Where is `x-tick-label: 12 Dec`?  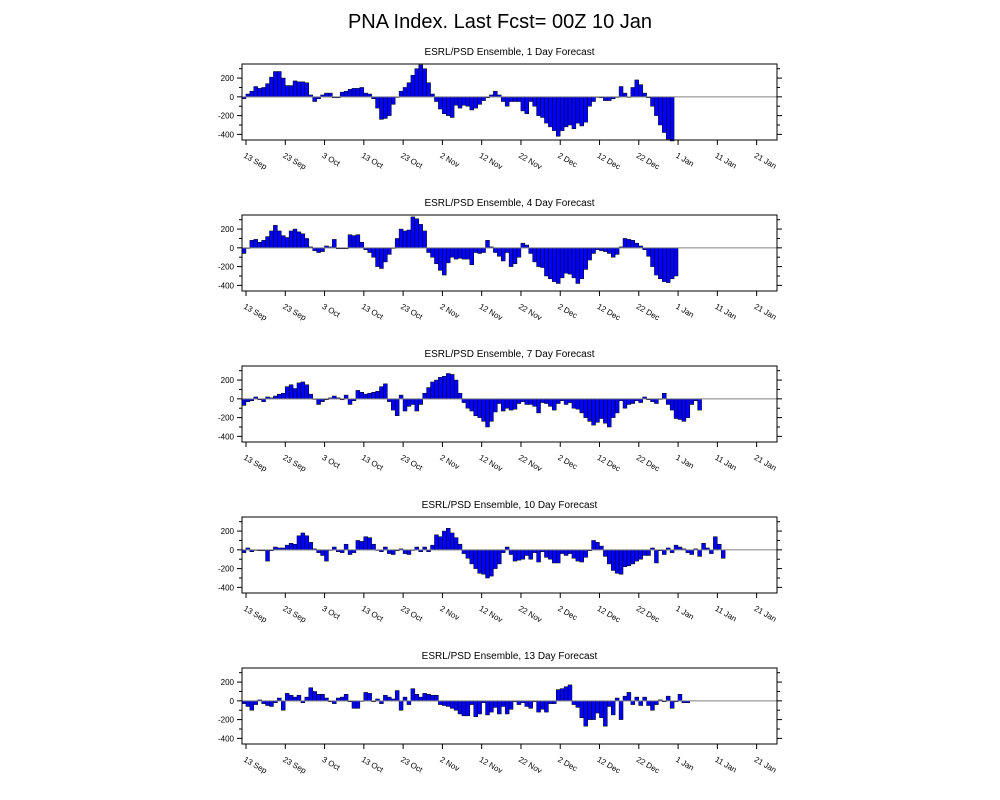
x-tick-label: 12 Dec is located at coordinates (609, 614).